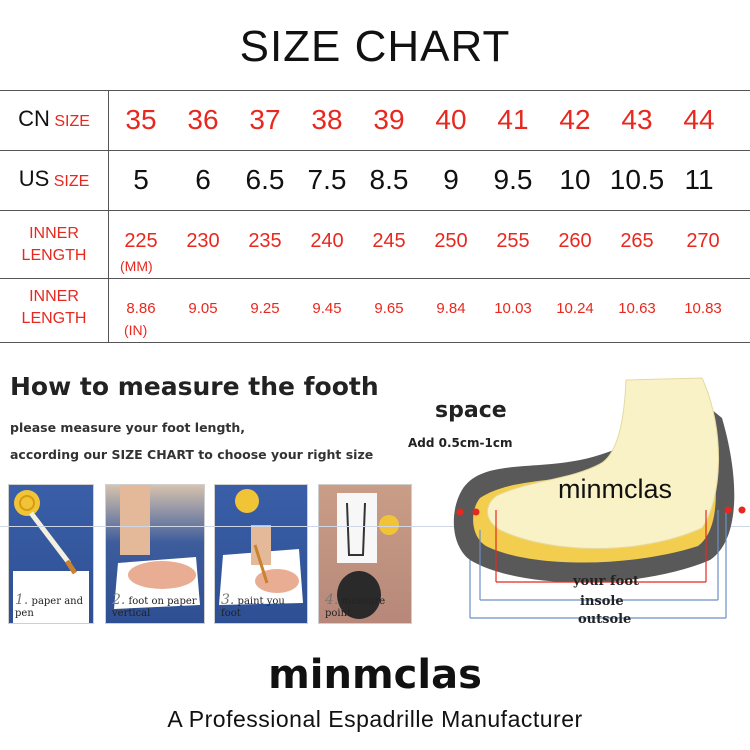  What do you see at coordinates (513, 241) in the screenshot?
I see `table-cell: 255` at bounding box center [513, 241].